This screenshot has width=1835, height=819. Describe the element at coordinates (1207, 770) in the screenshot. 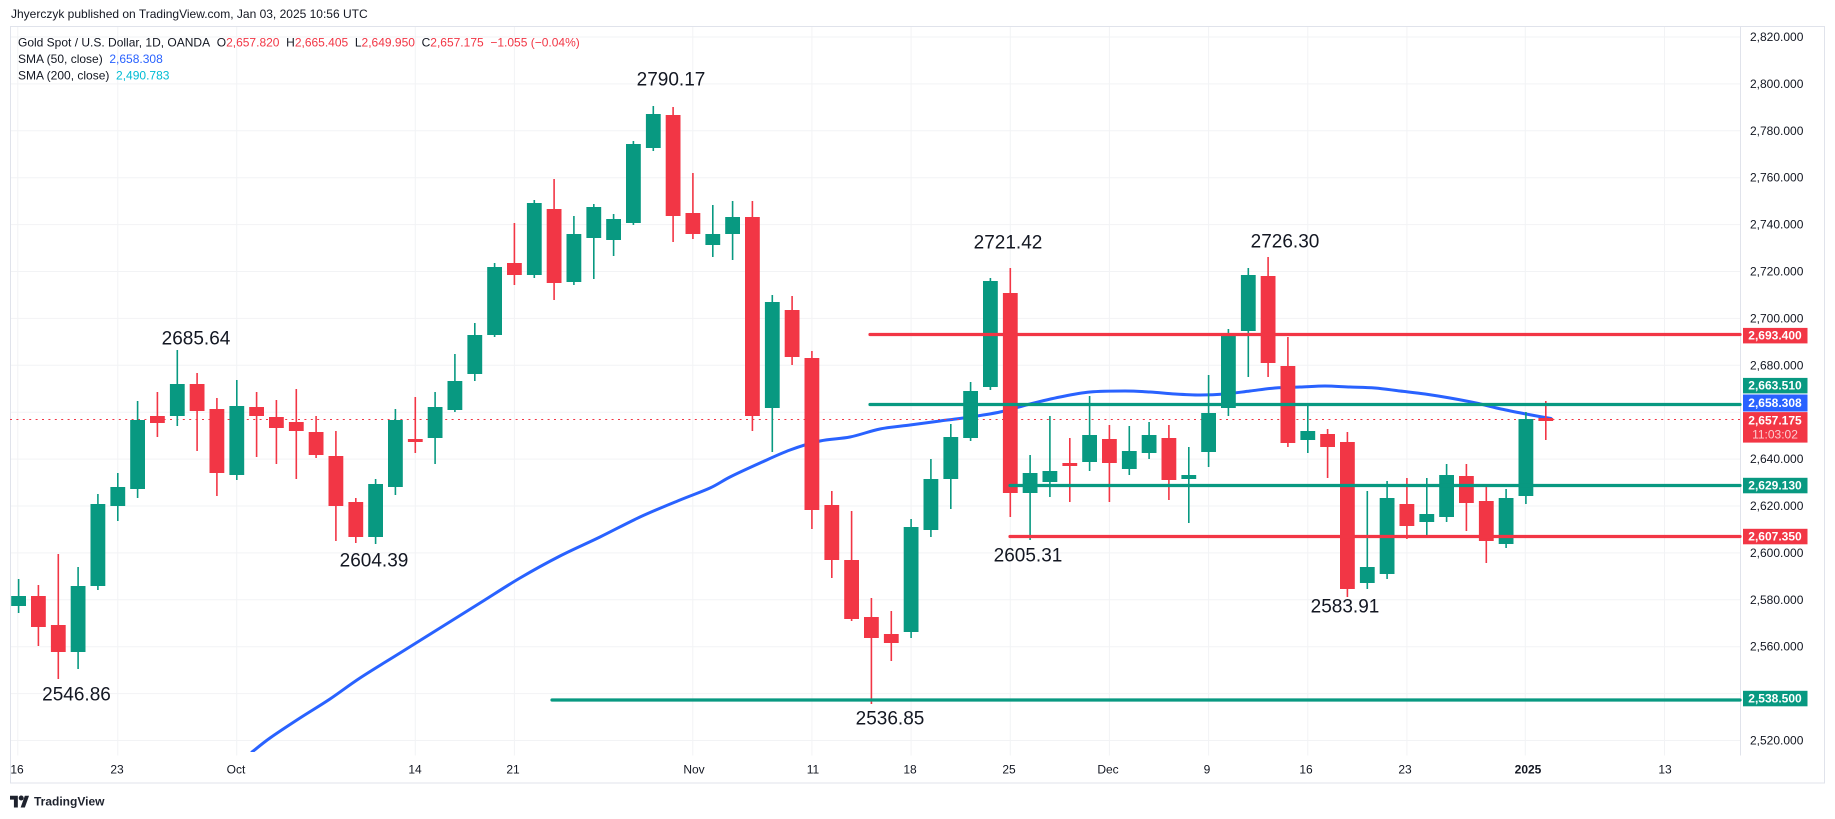

I see `svg-text: 9` at that location.